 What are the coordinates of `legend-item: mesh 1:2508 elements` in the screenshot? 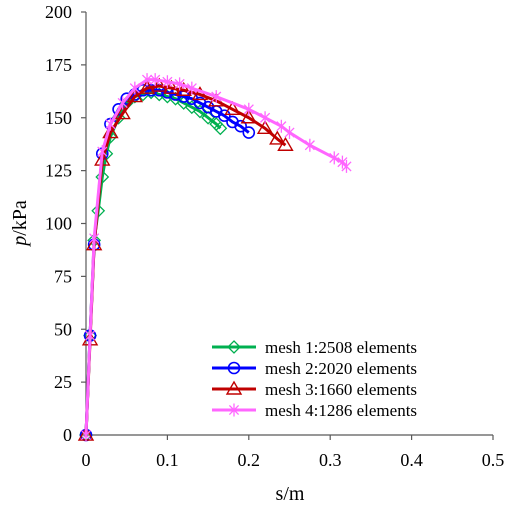 It's located at (314, 347).